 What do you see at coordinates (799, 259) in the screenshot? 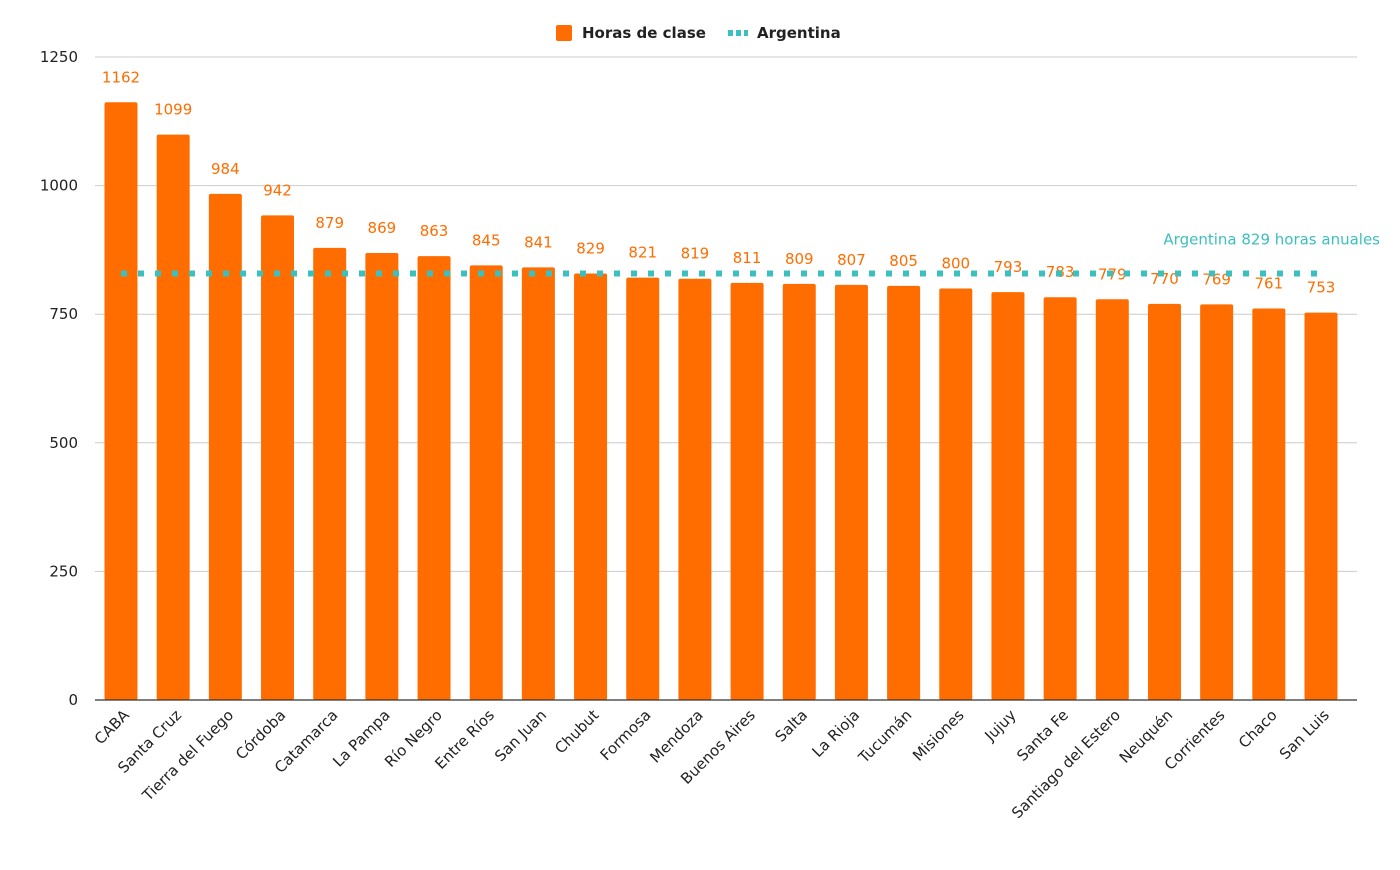
I see `data-label: 809` at bounding box center [799, 259].